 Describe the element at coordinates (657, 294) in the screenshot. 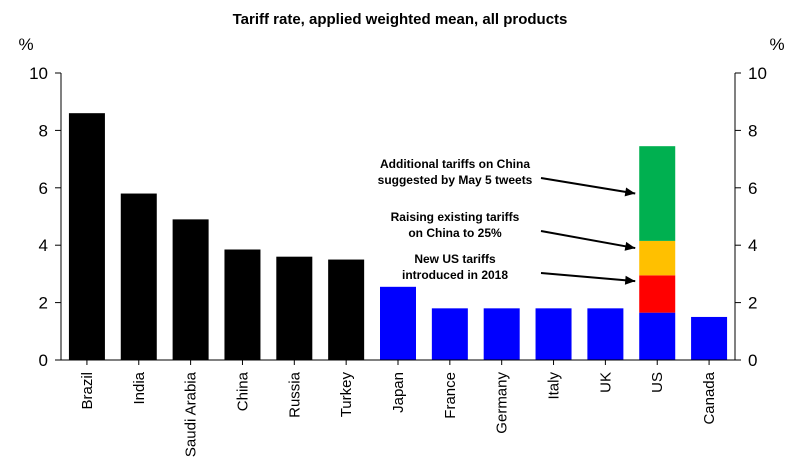

I see `bar-us-s2` at that location.